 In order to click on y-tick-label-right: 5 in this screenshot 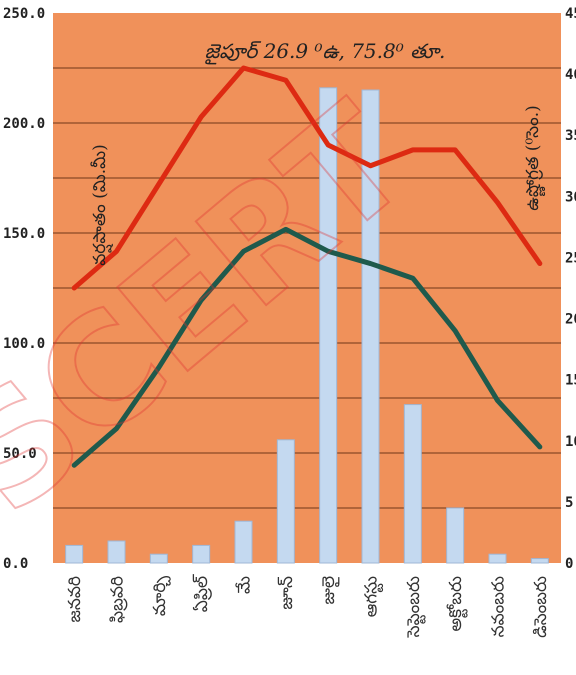, I will do `click(569, 503)`.